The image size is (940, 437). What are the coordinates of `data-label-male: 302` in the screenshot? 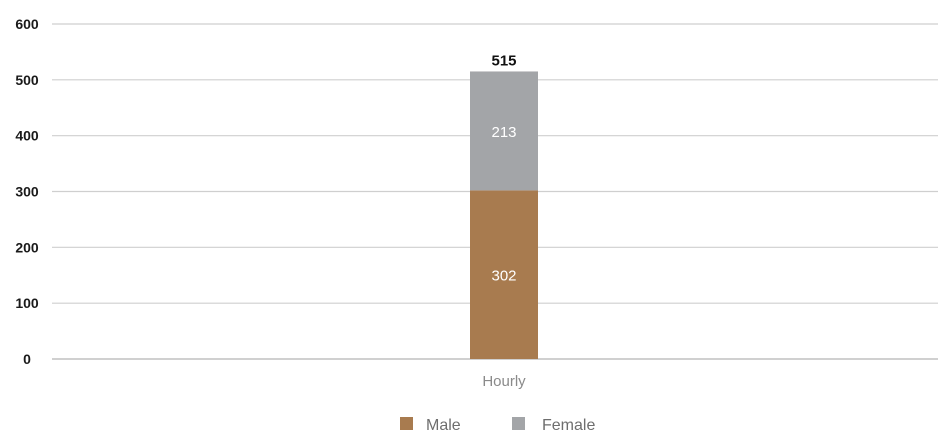 It's located at (503, 276).